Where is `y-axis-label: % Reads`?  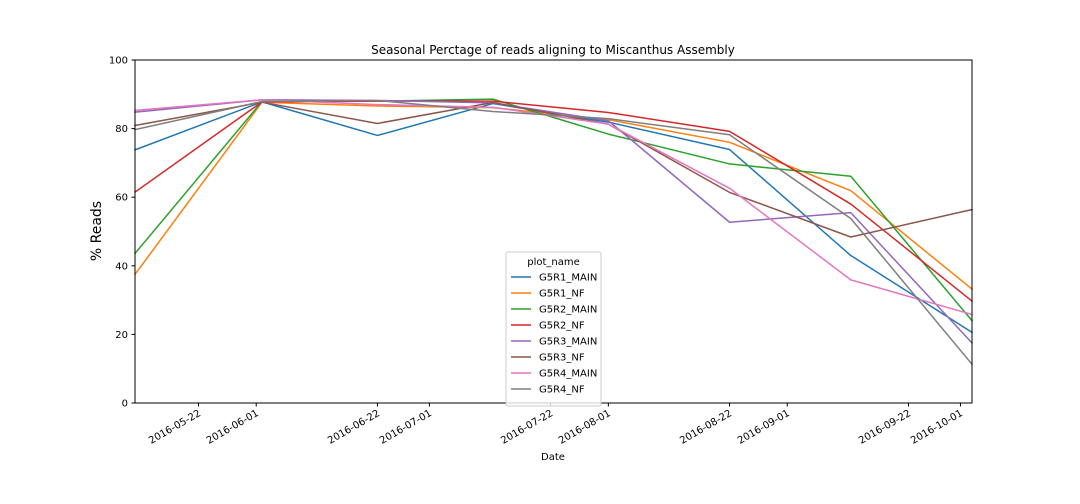
y-axis-label: % Reads is located at coordinates (97, 231).